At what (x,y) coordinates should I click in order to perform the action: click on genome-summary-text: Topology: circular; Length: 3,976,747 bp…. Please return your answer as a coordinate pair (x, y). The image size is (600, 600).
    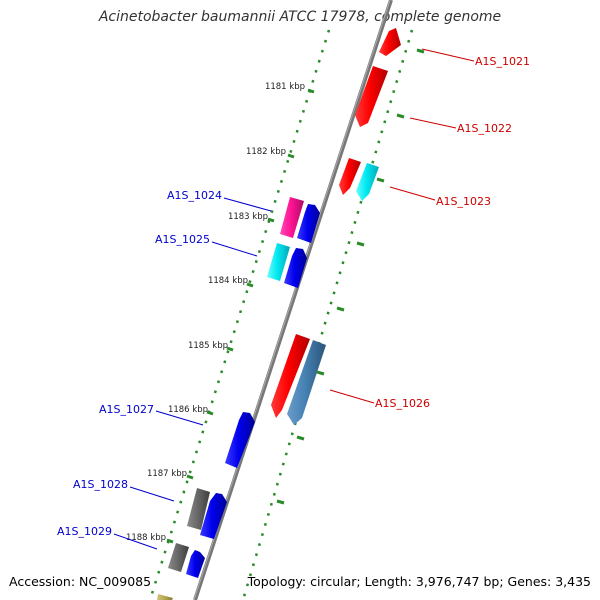
    Looking at the image, I should click on (419, 581).